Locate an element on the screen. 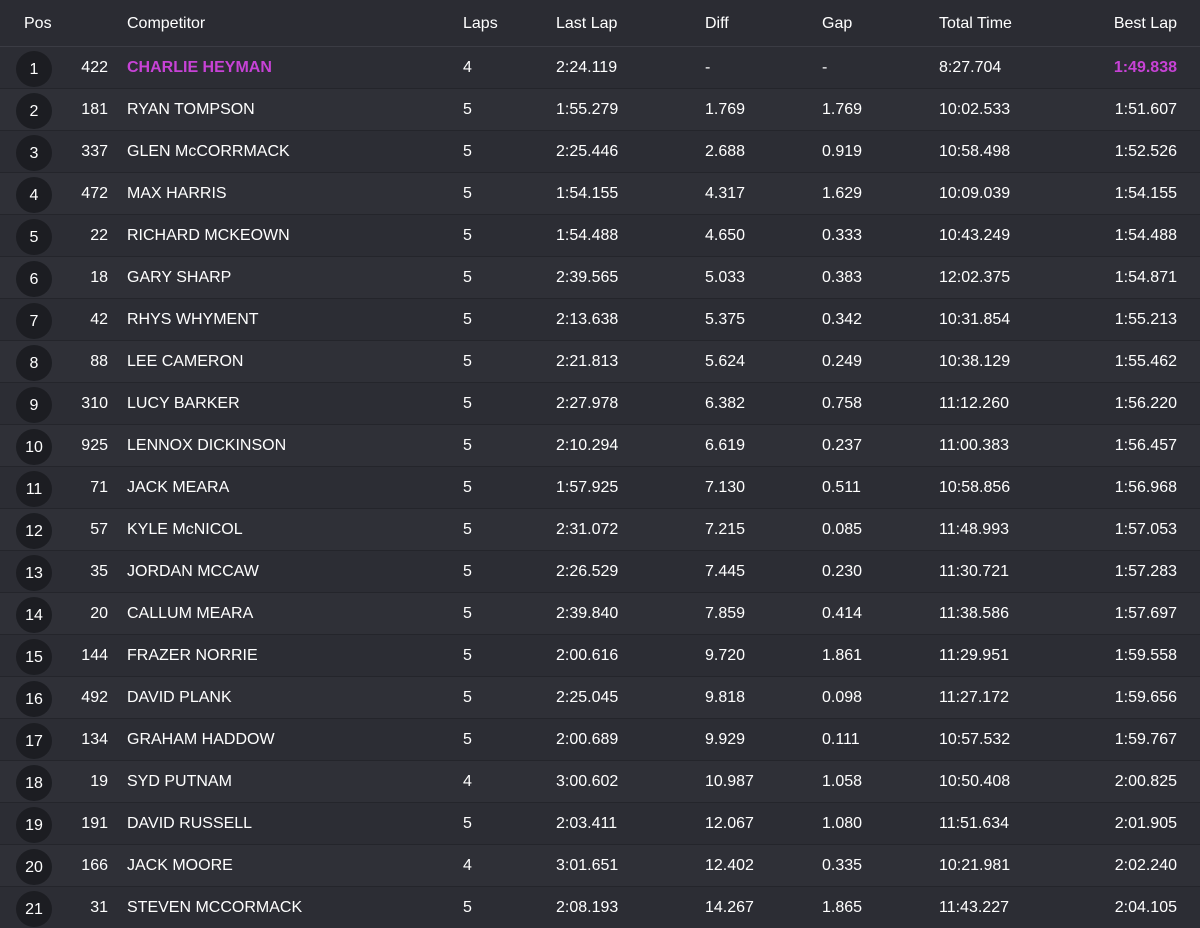  header-laps: Laps is located at coordinates (480, 23).